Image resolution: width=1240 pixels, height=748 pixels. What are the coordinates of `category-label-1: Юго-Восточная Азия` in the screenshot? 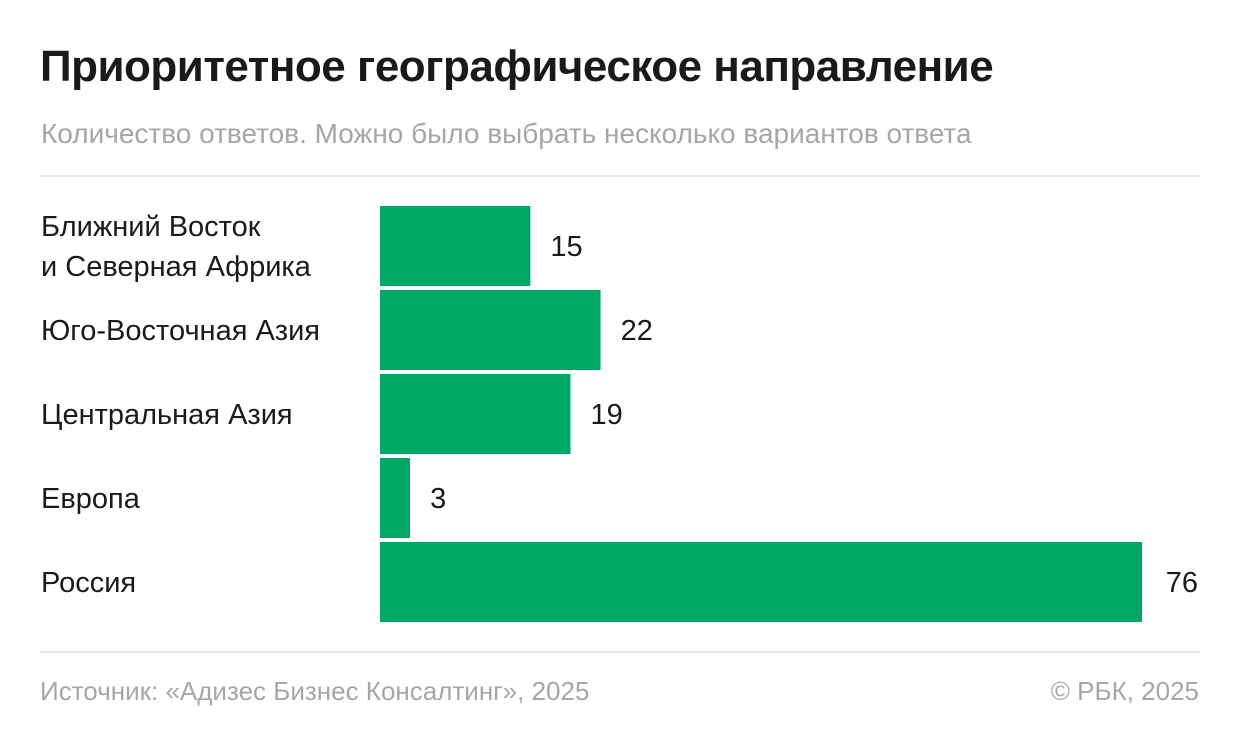 It's located at (180, 331).